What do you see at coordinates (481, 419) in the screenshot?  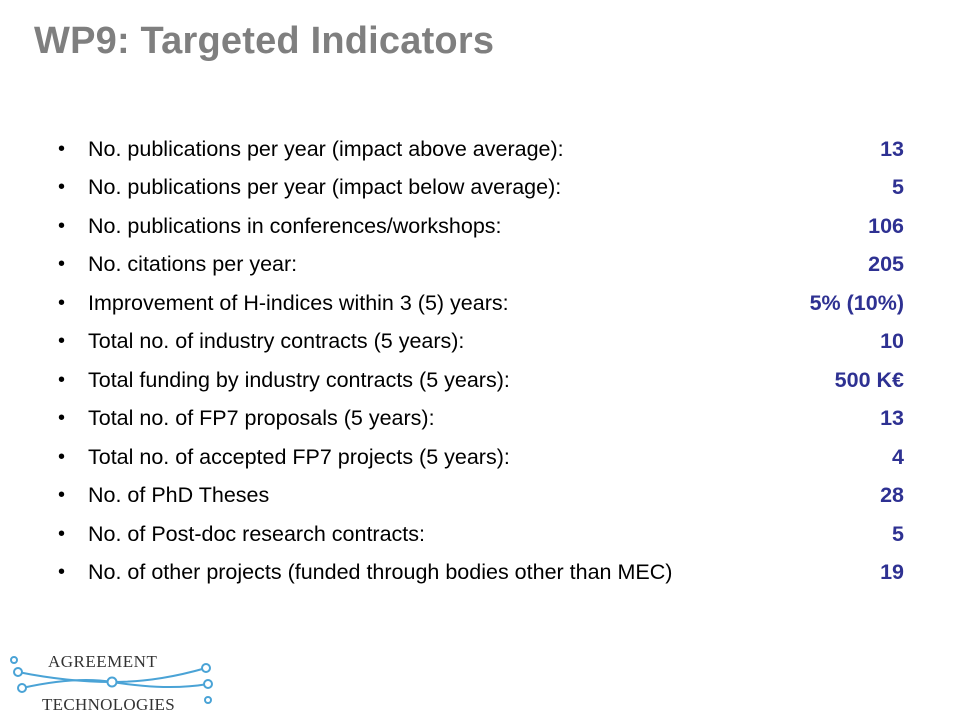 I see `indicator-row: • Total no. of FP7 proposals (5 years): 13` at bounding box center [481, 419].